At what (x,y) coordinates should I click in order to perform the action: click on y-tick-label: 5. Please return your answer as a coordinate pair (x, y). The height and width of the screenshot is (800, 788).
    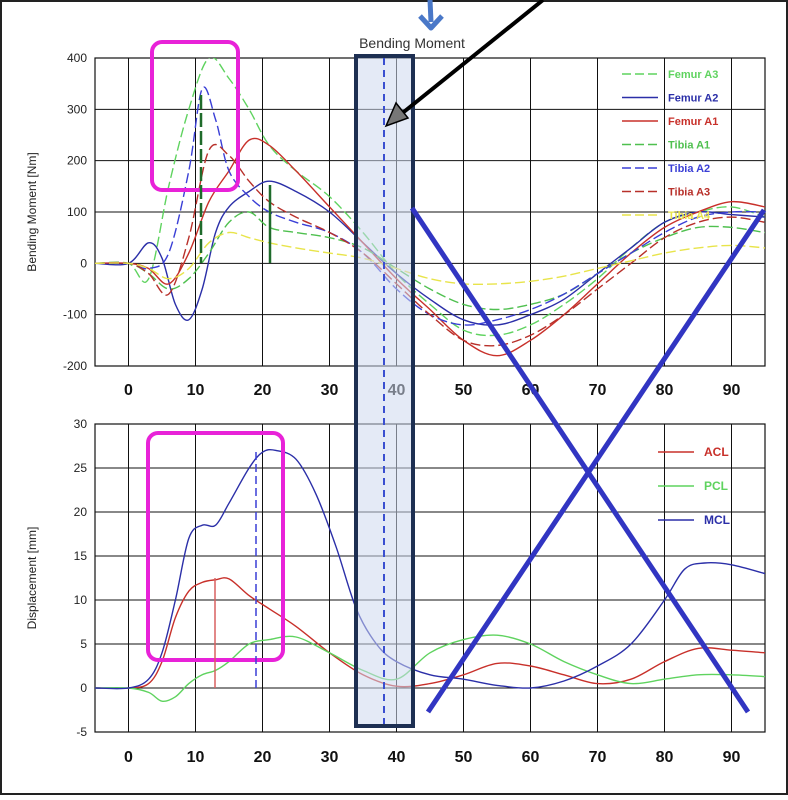
    Looking at the image, I should click on (83, 644).